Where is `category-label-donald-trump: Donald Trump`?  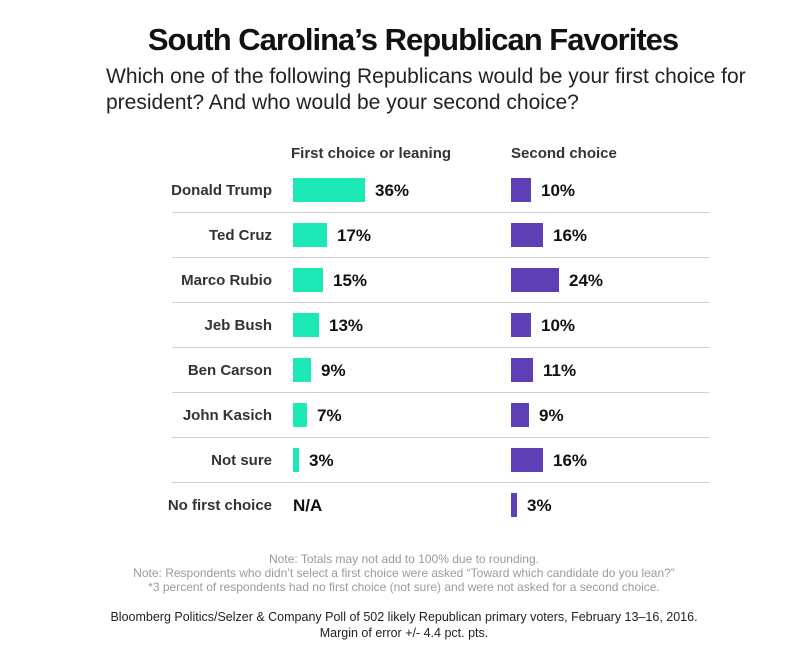
category-label-donald-trump: Donald Trump is located at coordinates (221, 190).